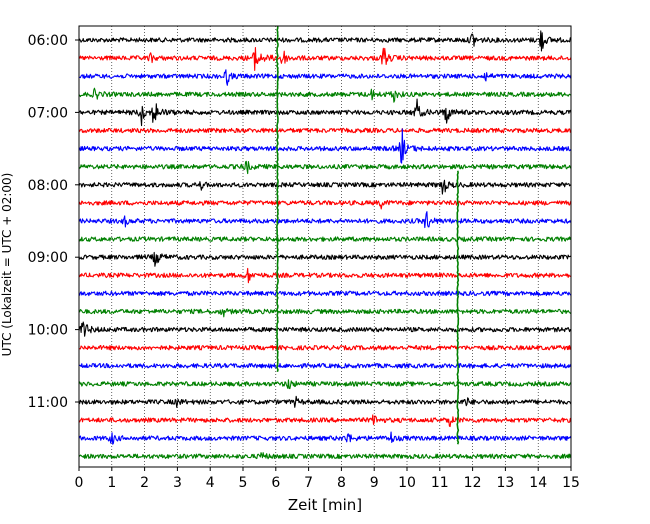  What do you see at coordinates (48, 331) in the screenshot?
I see `y-tick-label: 10:00` at bounding box center [48, 331].